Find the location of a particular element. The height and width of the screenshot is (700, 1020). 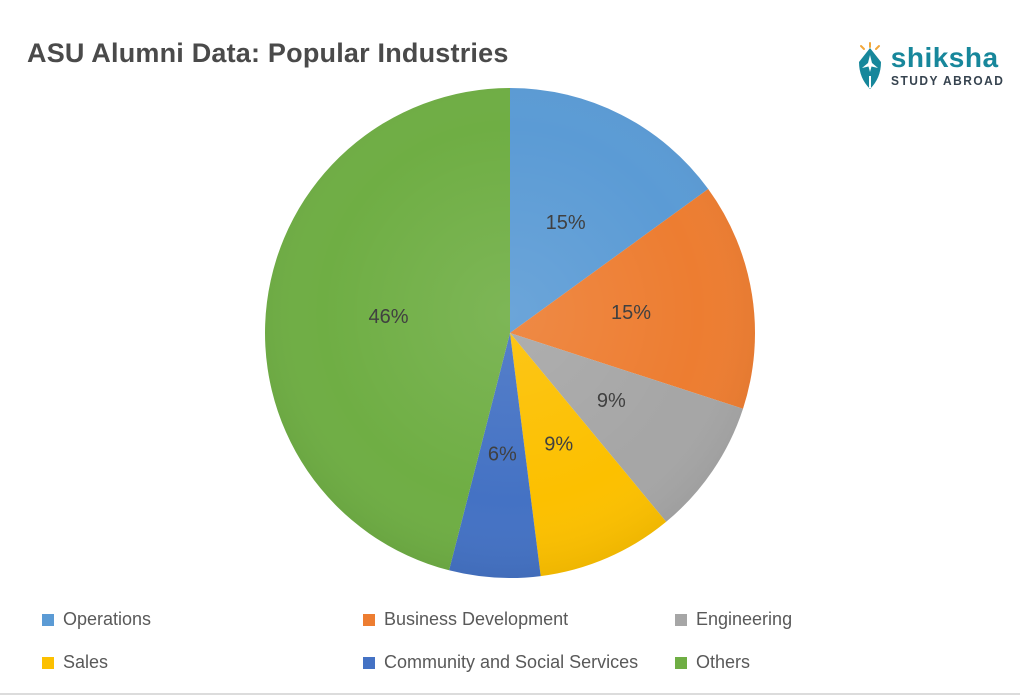

brand-tagline: STUDY ABROAD is located at coordinates (947, 80).